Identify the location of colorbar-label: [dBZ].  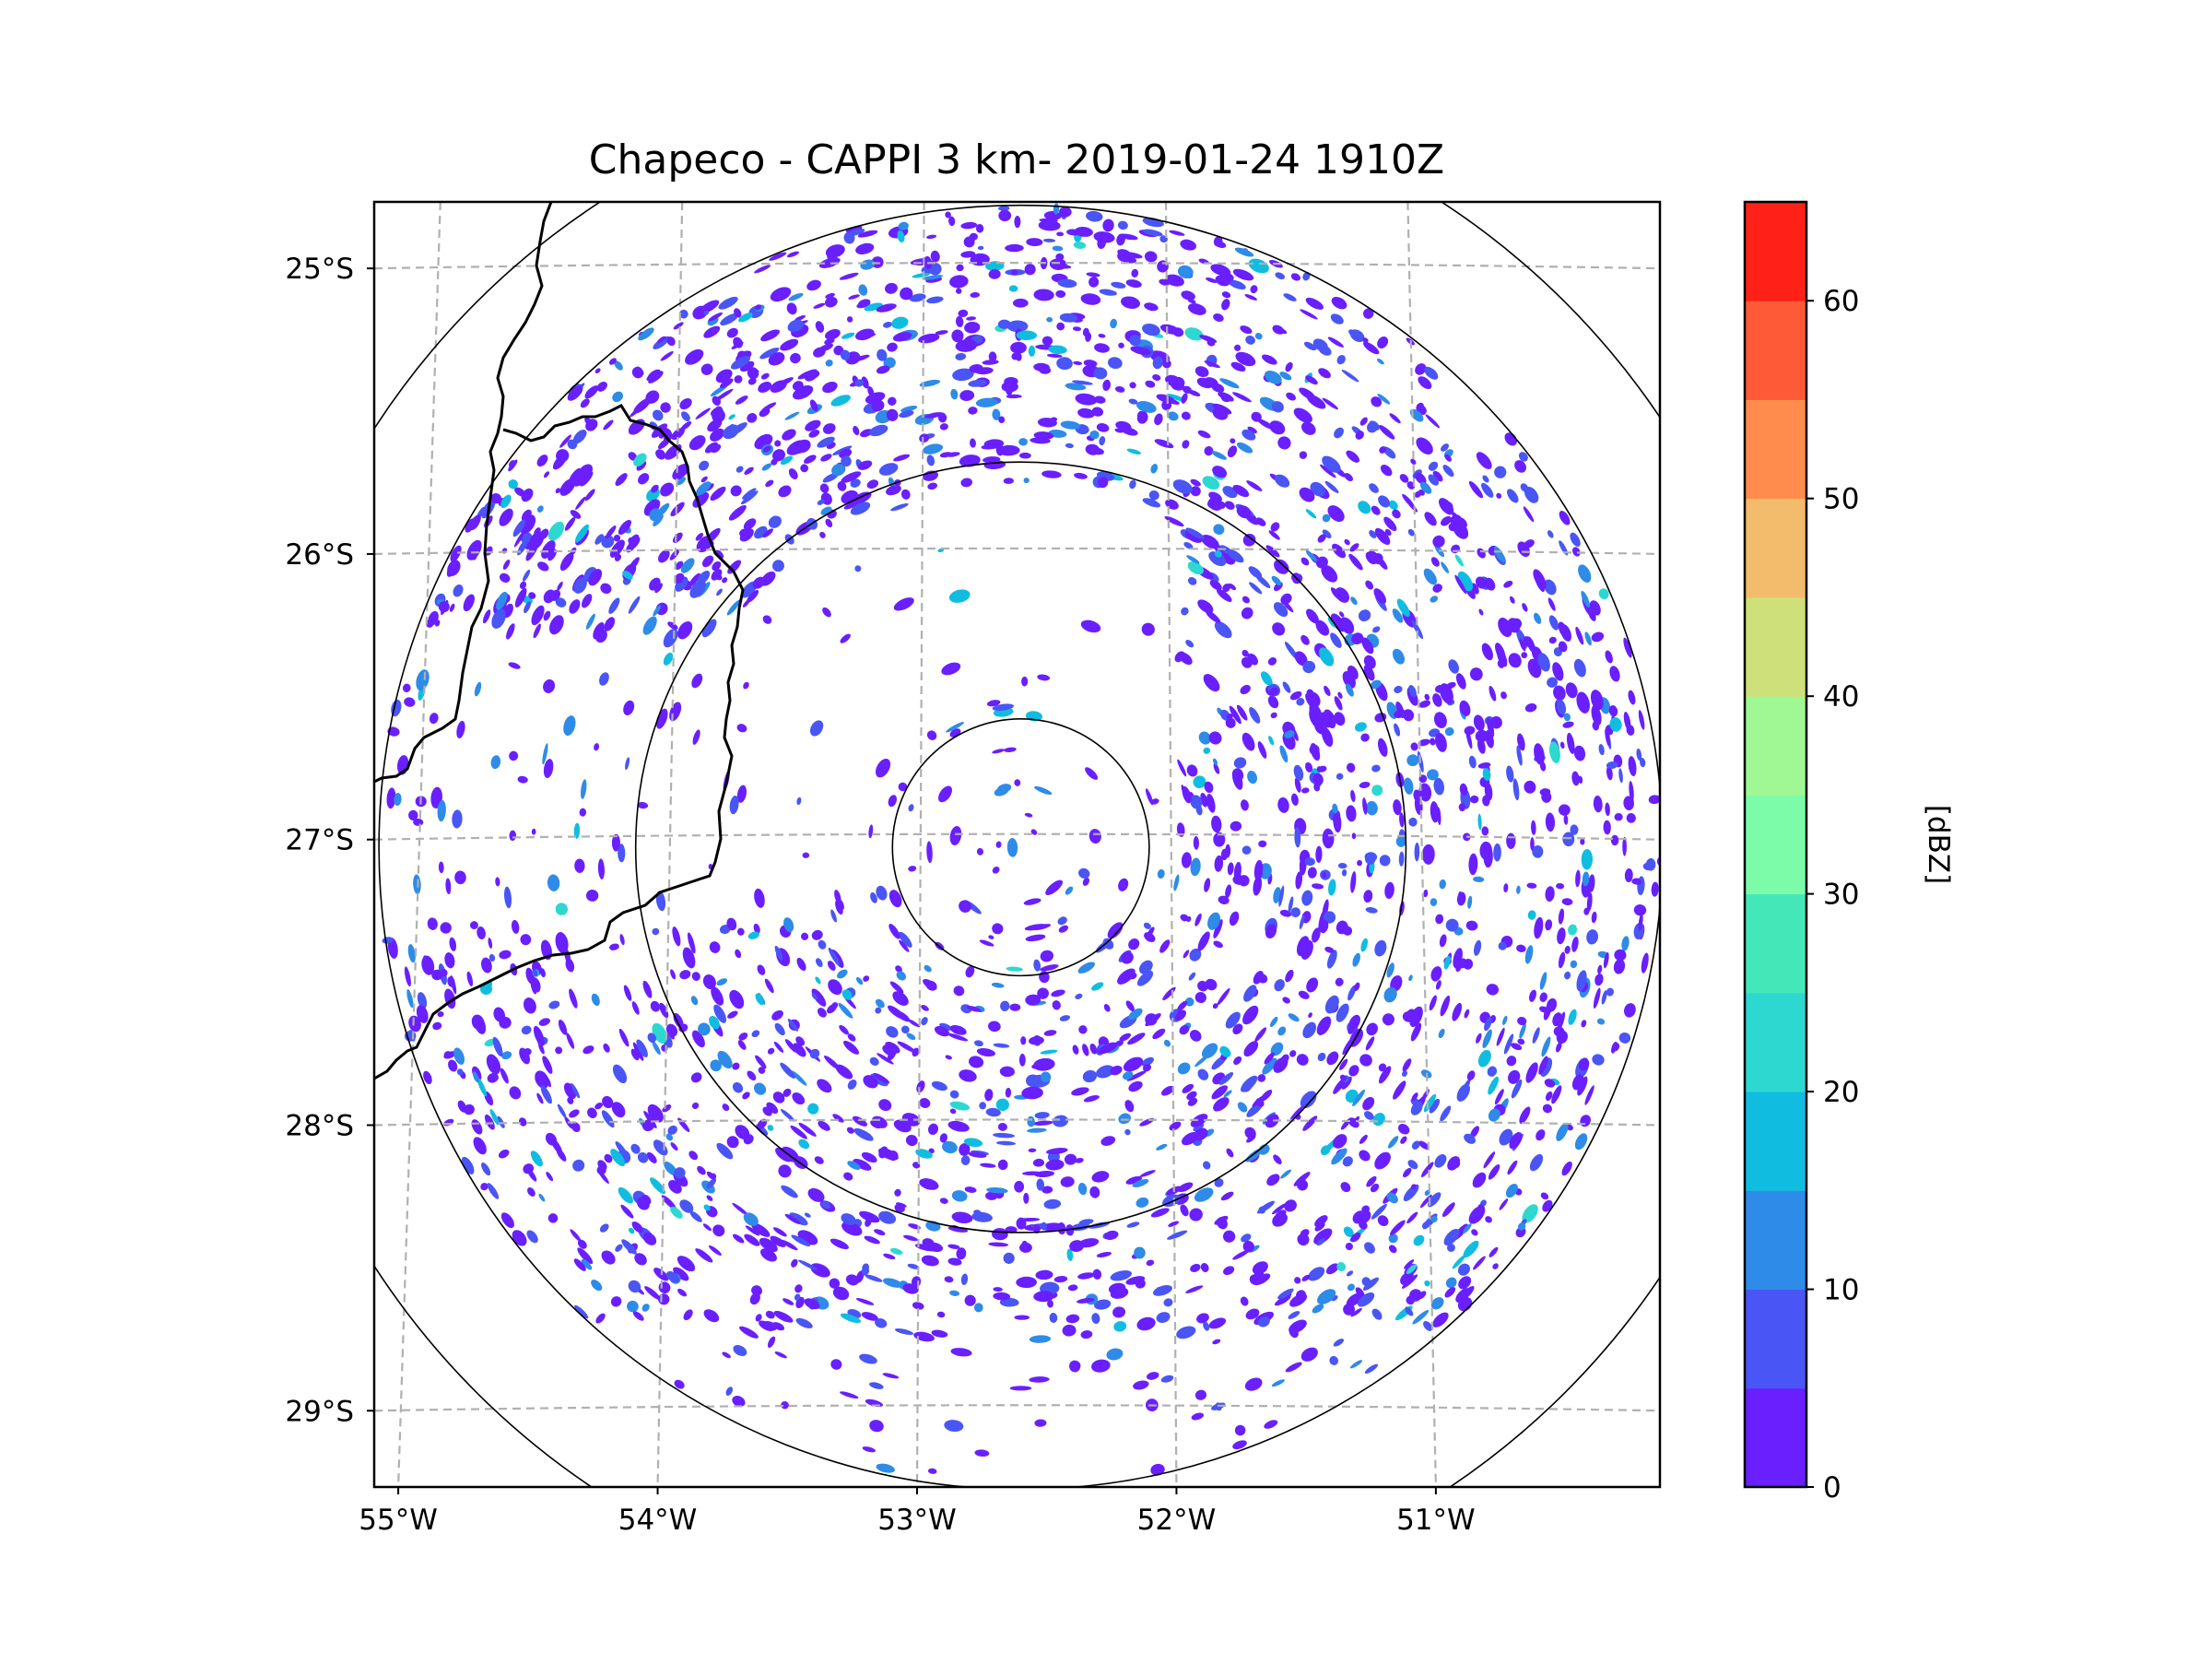
(1938, 844).